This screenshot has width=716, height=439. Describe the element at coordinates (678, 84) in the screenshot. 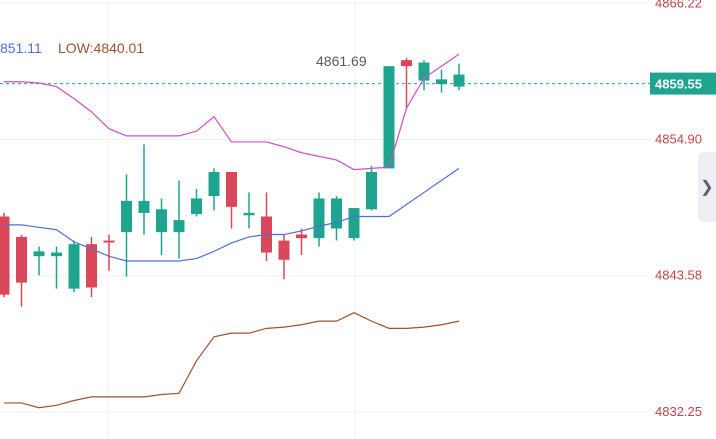

I see `svg-text: 4859.55` at that location.